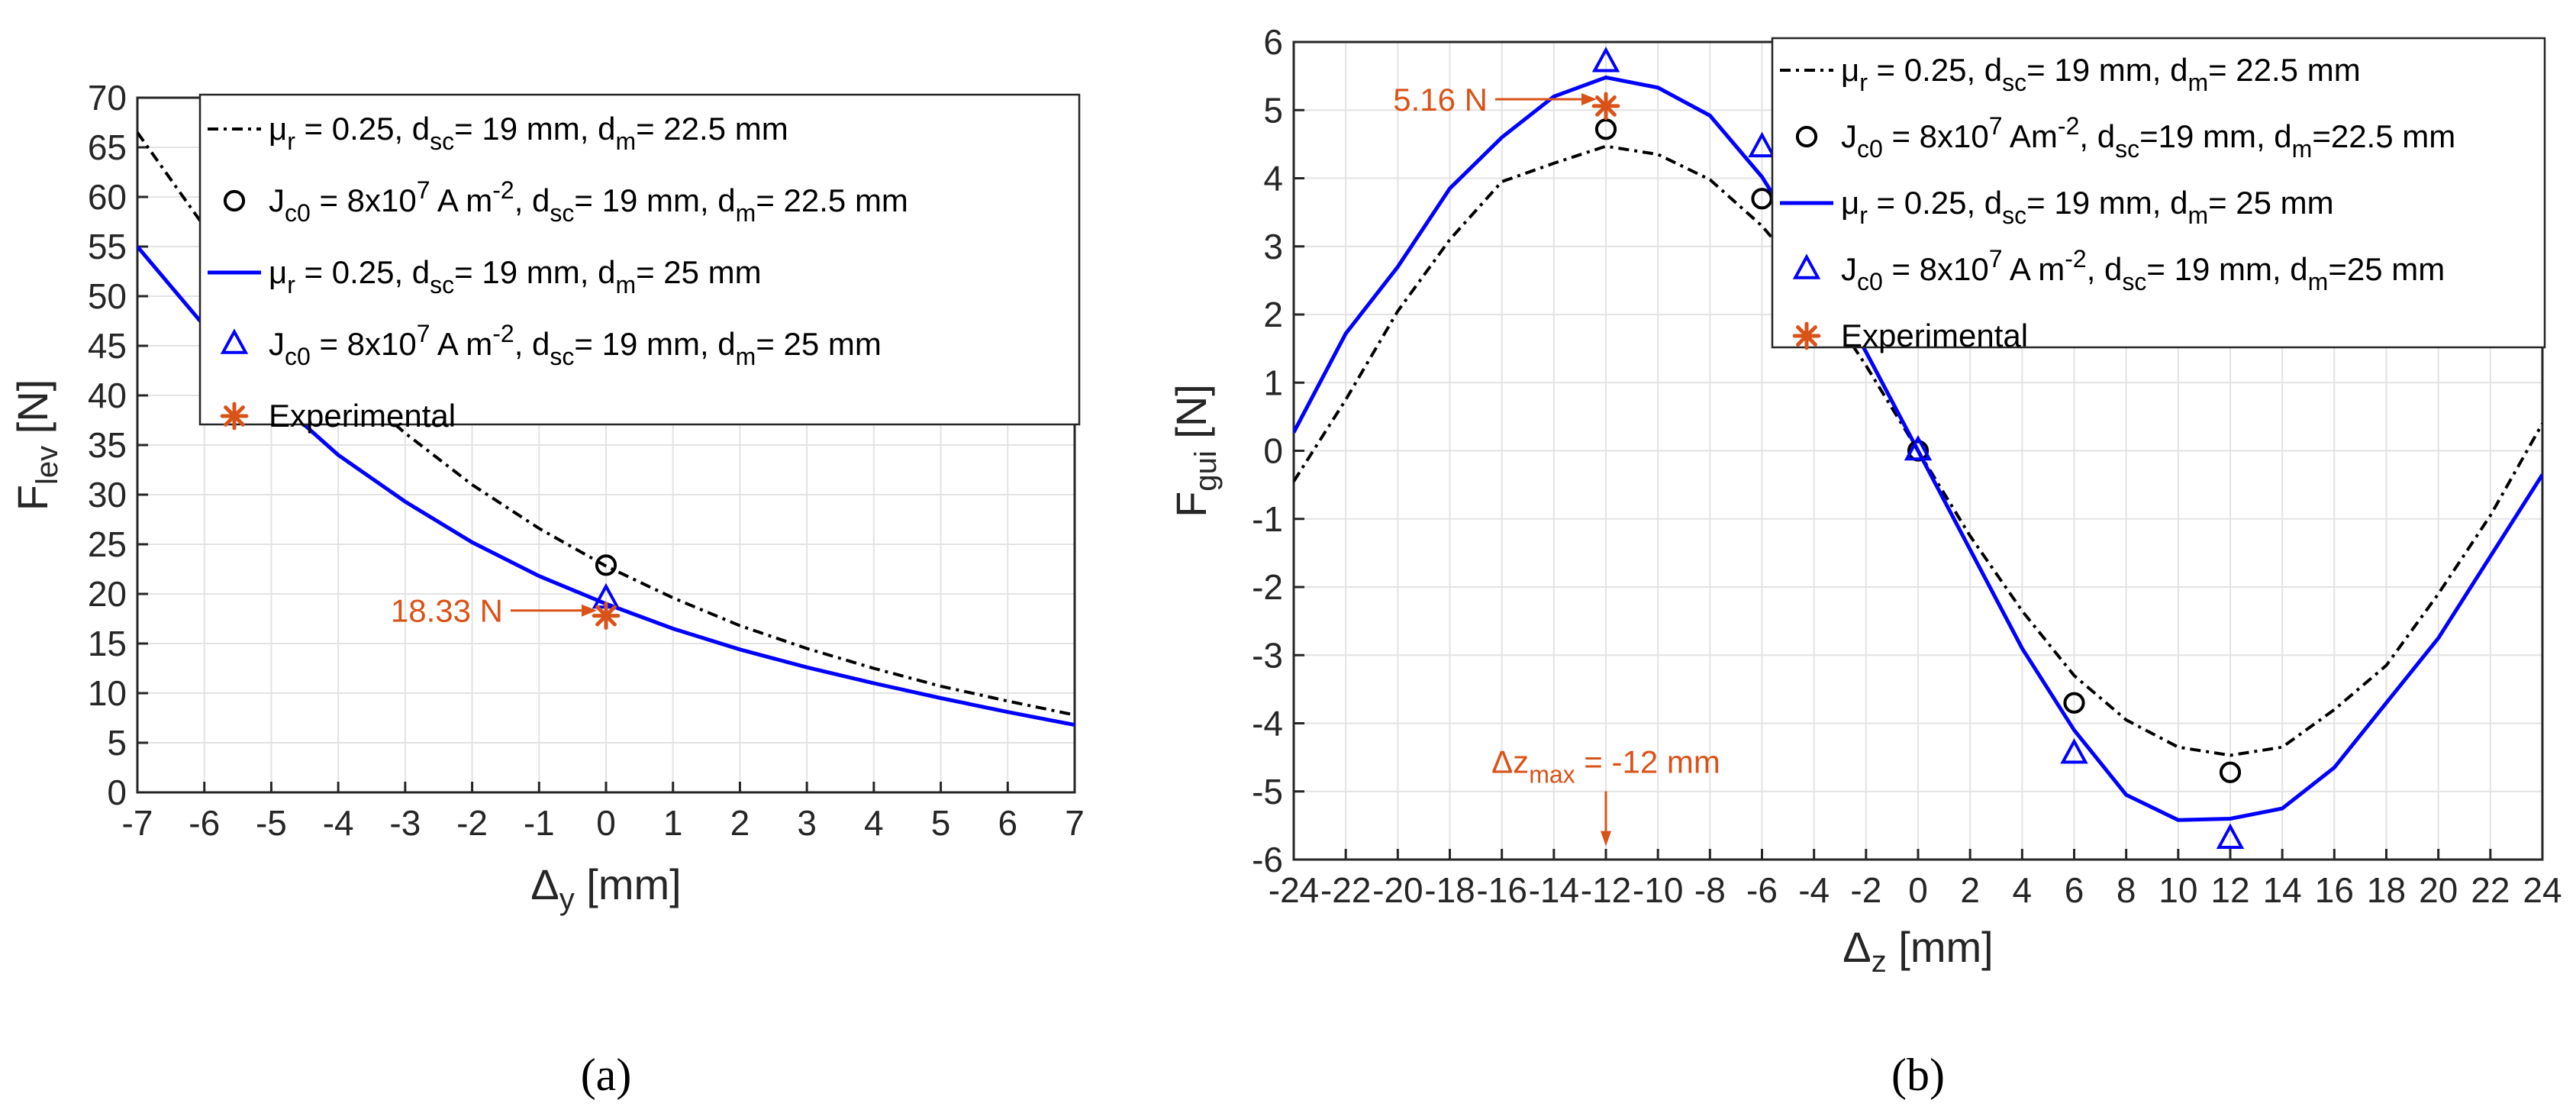 The height and width of the screenshot is (1113, 2576). I want to click on x-tick-label: 20, so click(2438, 890).